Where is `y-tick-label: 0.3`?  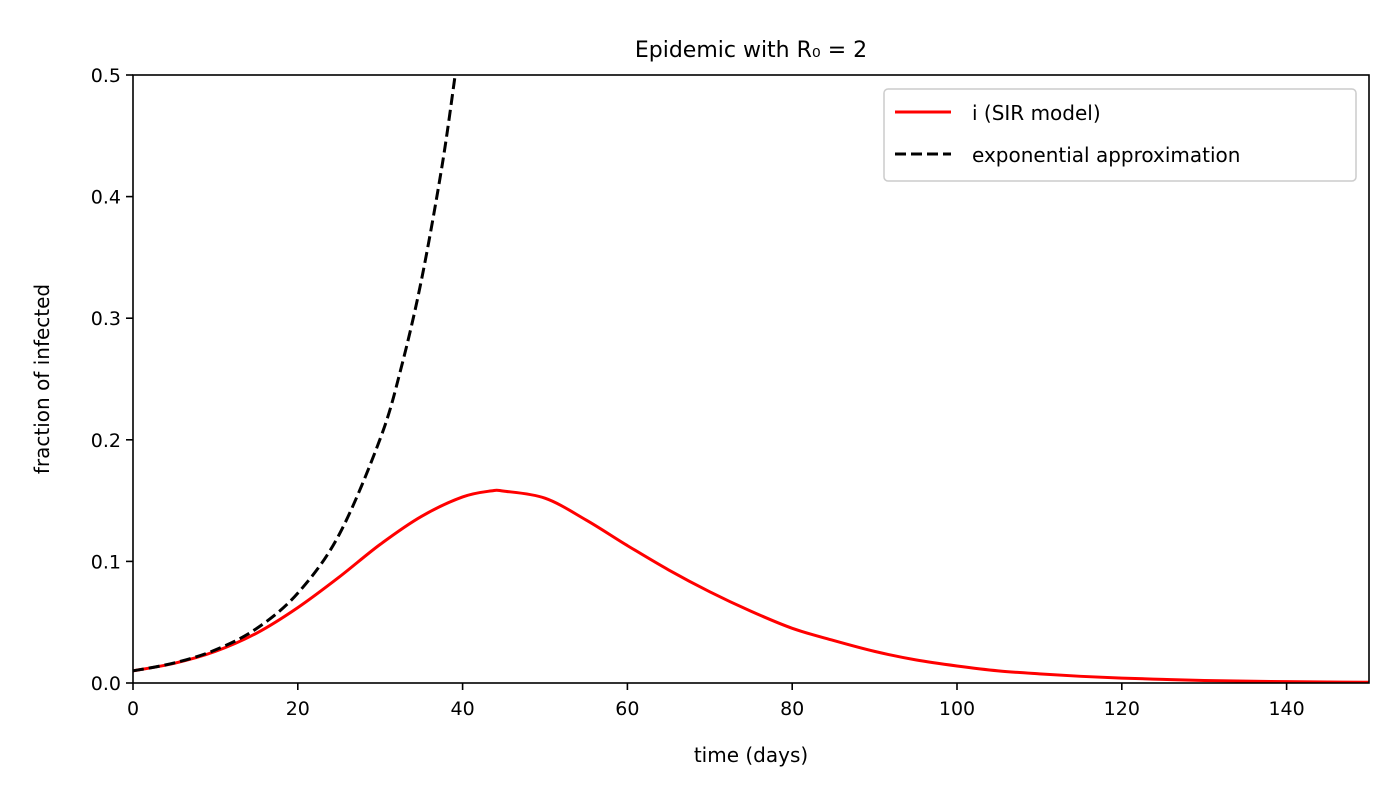 y-tick-label: 0.3 is located at coordinates (106, 319).